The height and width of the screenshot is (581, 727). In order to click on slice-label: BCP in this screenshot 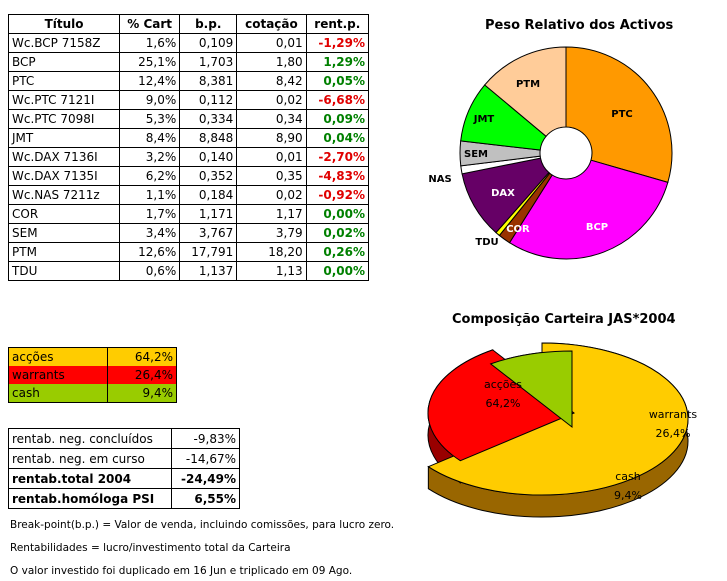, I will do `click(597, 227)`.